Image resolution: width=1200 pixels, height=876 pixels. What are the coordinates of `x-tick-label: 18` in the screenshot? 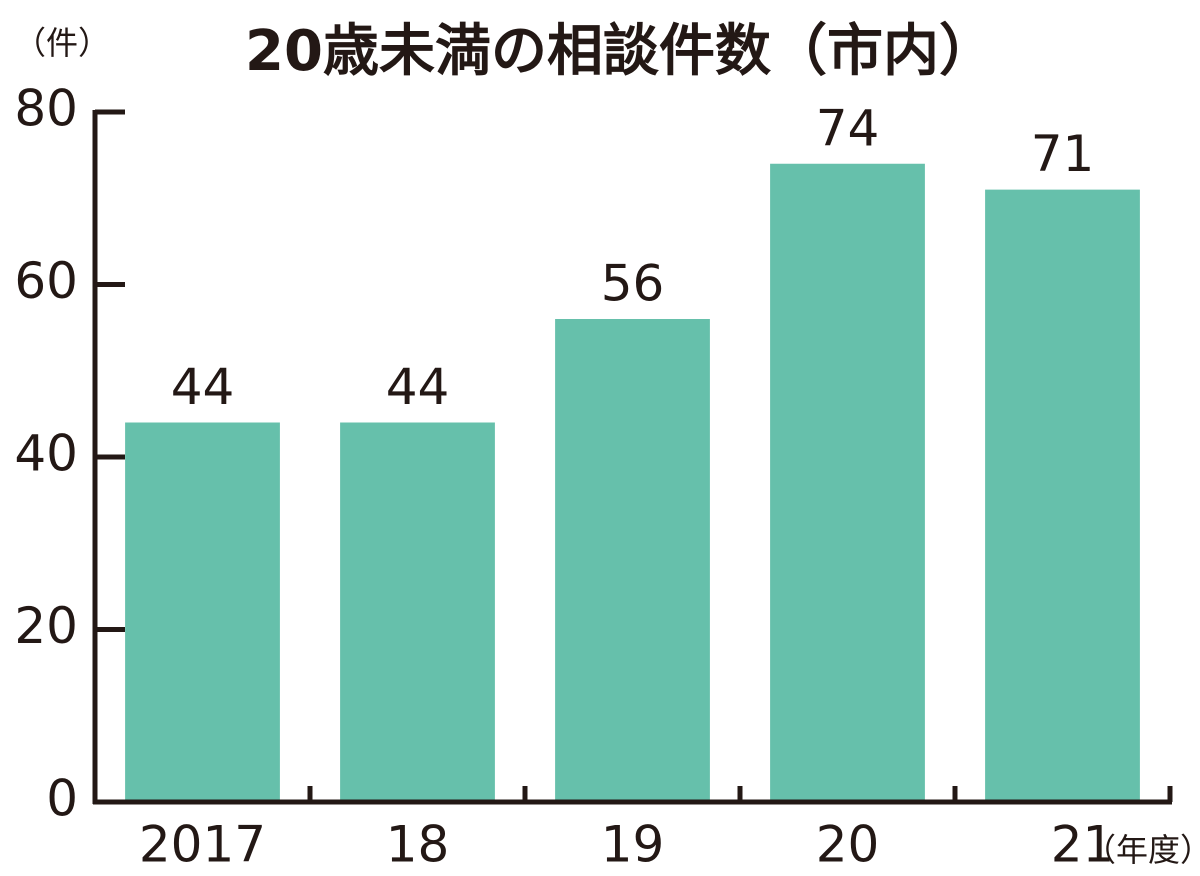 It's located at (418, 845).